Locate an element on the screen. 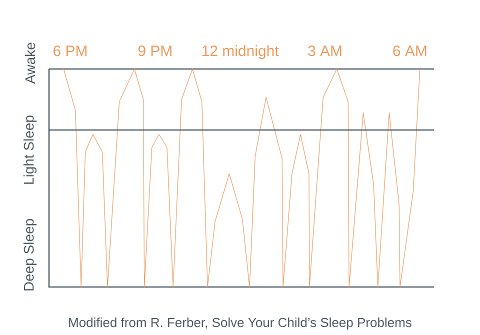 Image resolution: width=480 pixels, height=335 pixels. text: Light Sleep is located at coordinates (30, 150).